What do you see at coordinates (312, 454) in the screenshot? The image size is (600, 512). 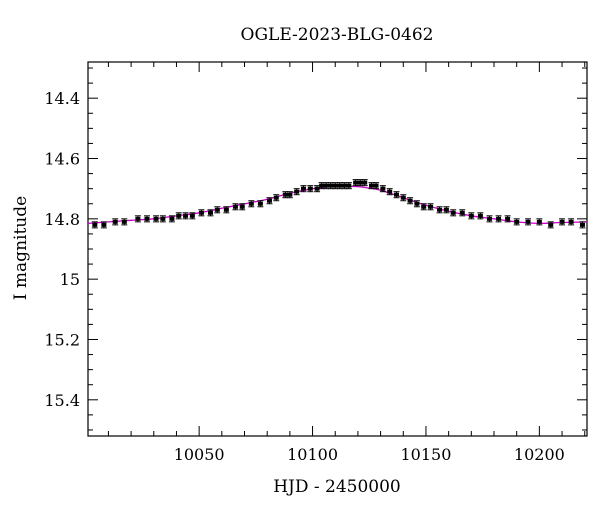 I see `x-tick-label: 10100` at bounding box center [312, 454].